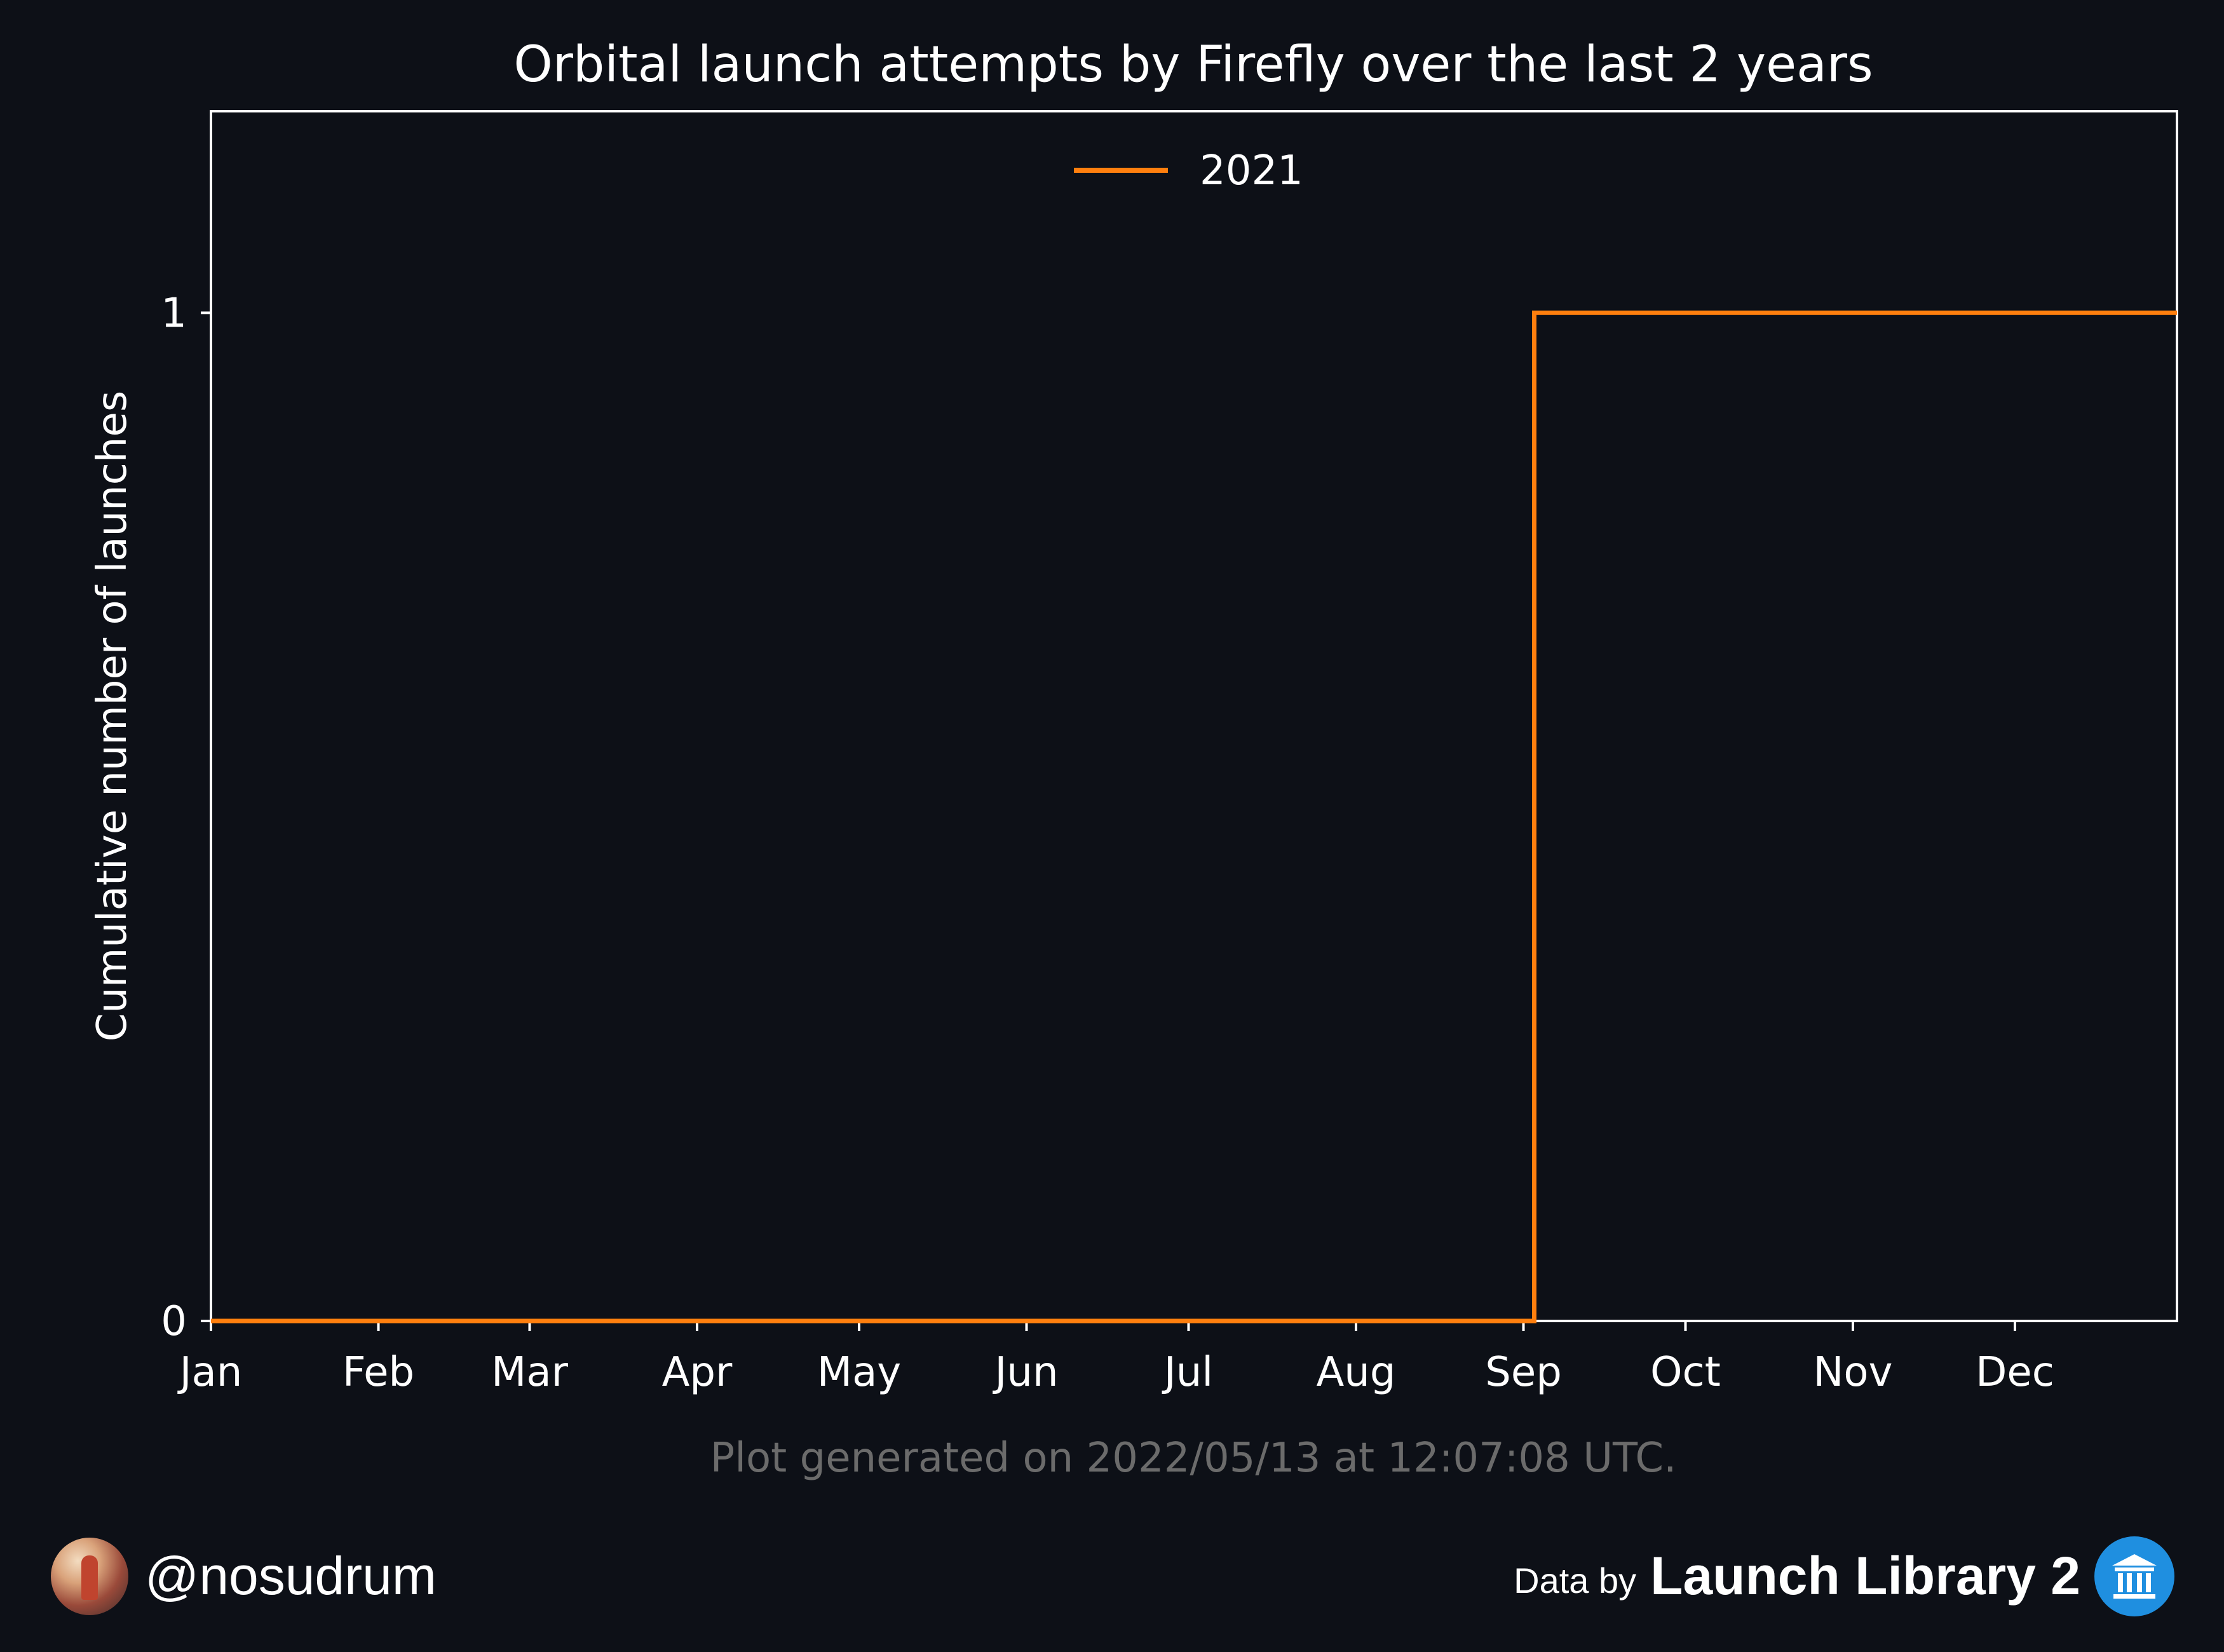 The width and height of the screenshot is (2224, 1652). I want to click on y-axis-ticks: 01, so click(186, 818).